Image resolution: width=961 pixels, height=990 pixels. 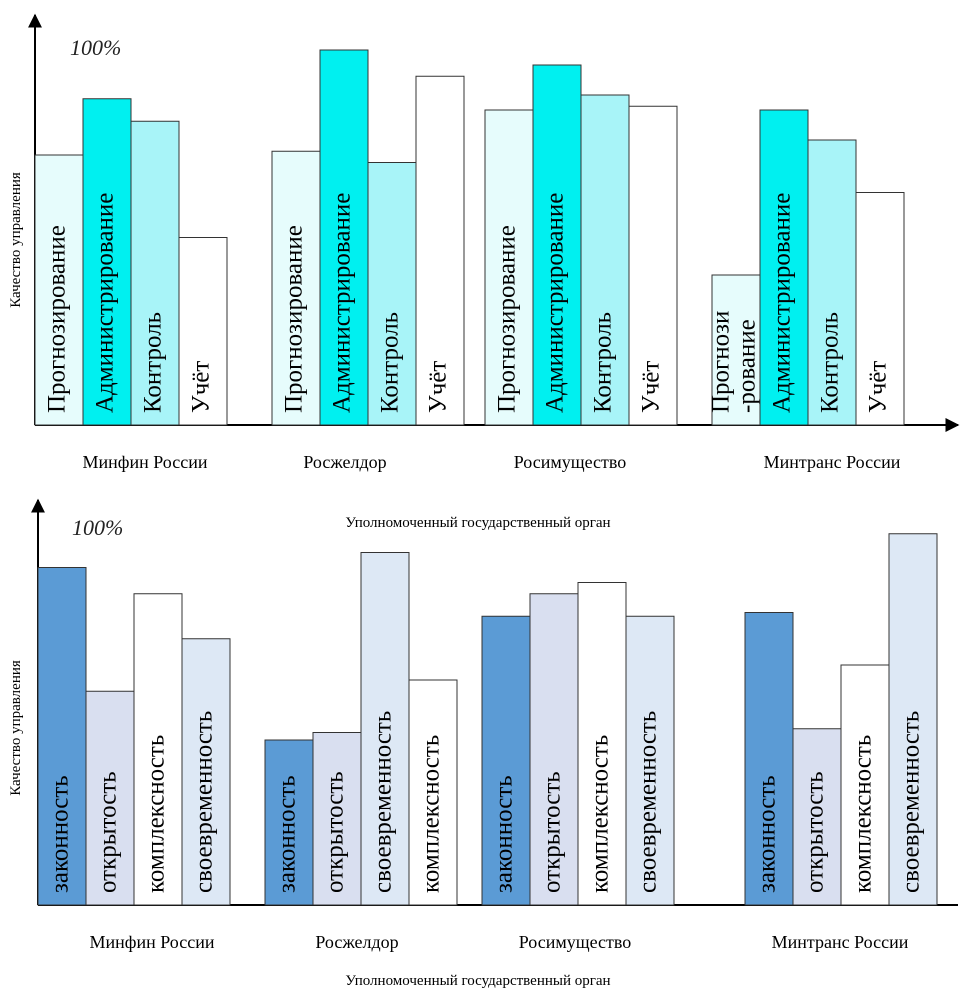 I want to click on bar-label: -рование, so click(x=747, y=366).